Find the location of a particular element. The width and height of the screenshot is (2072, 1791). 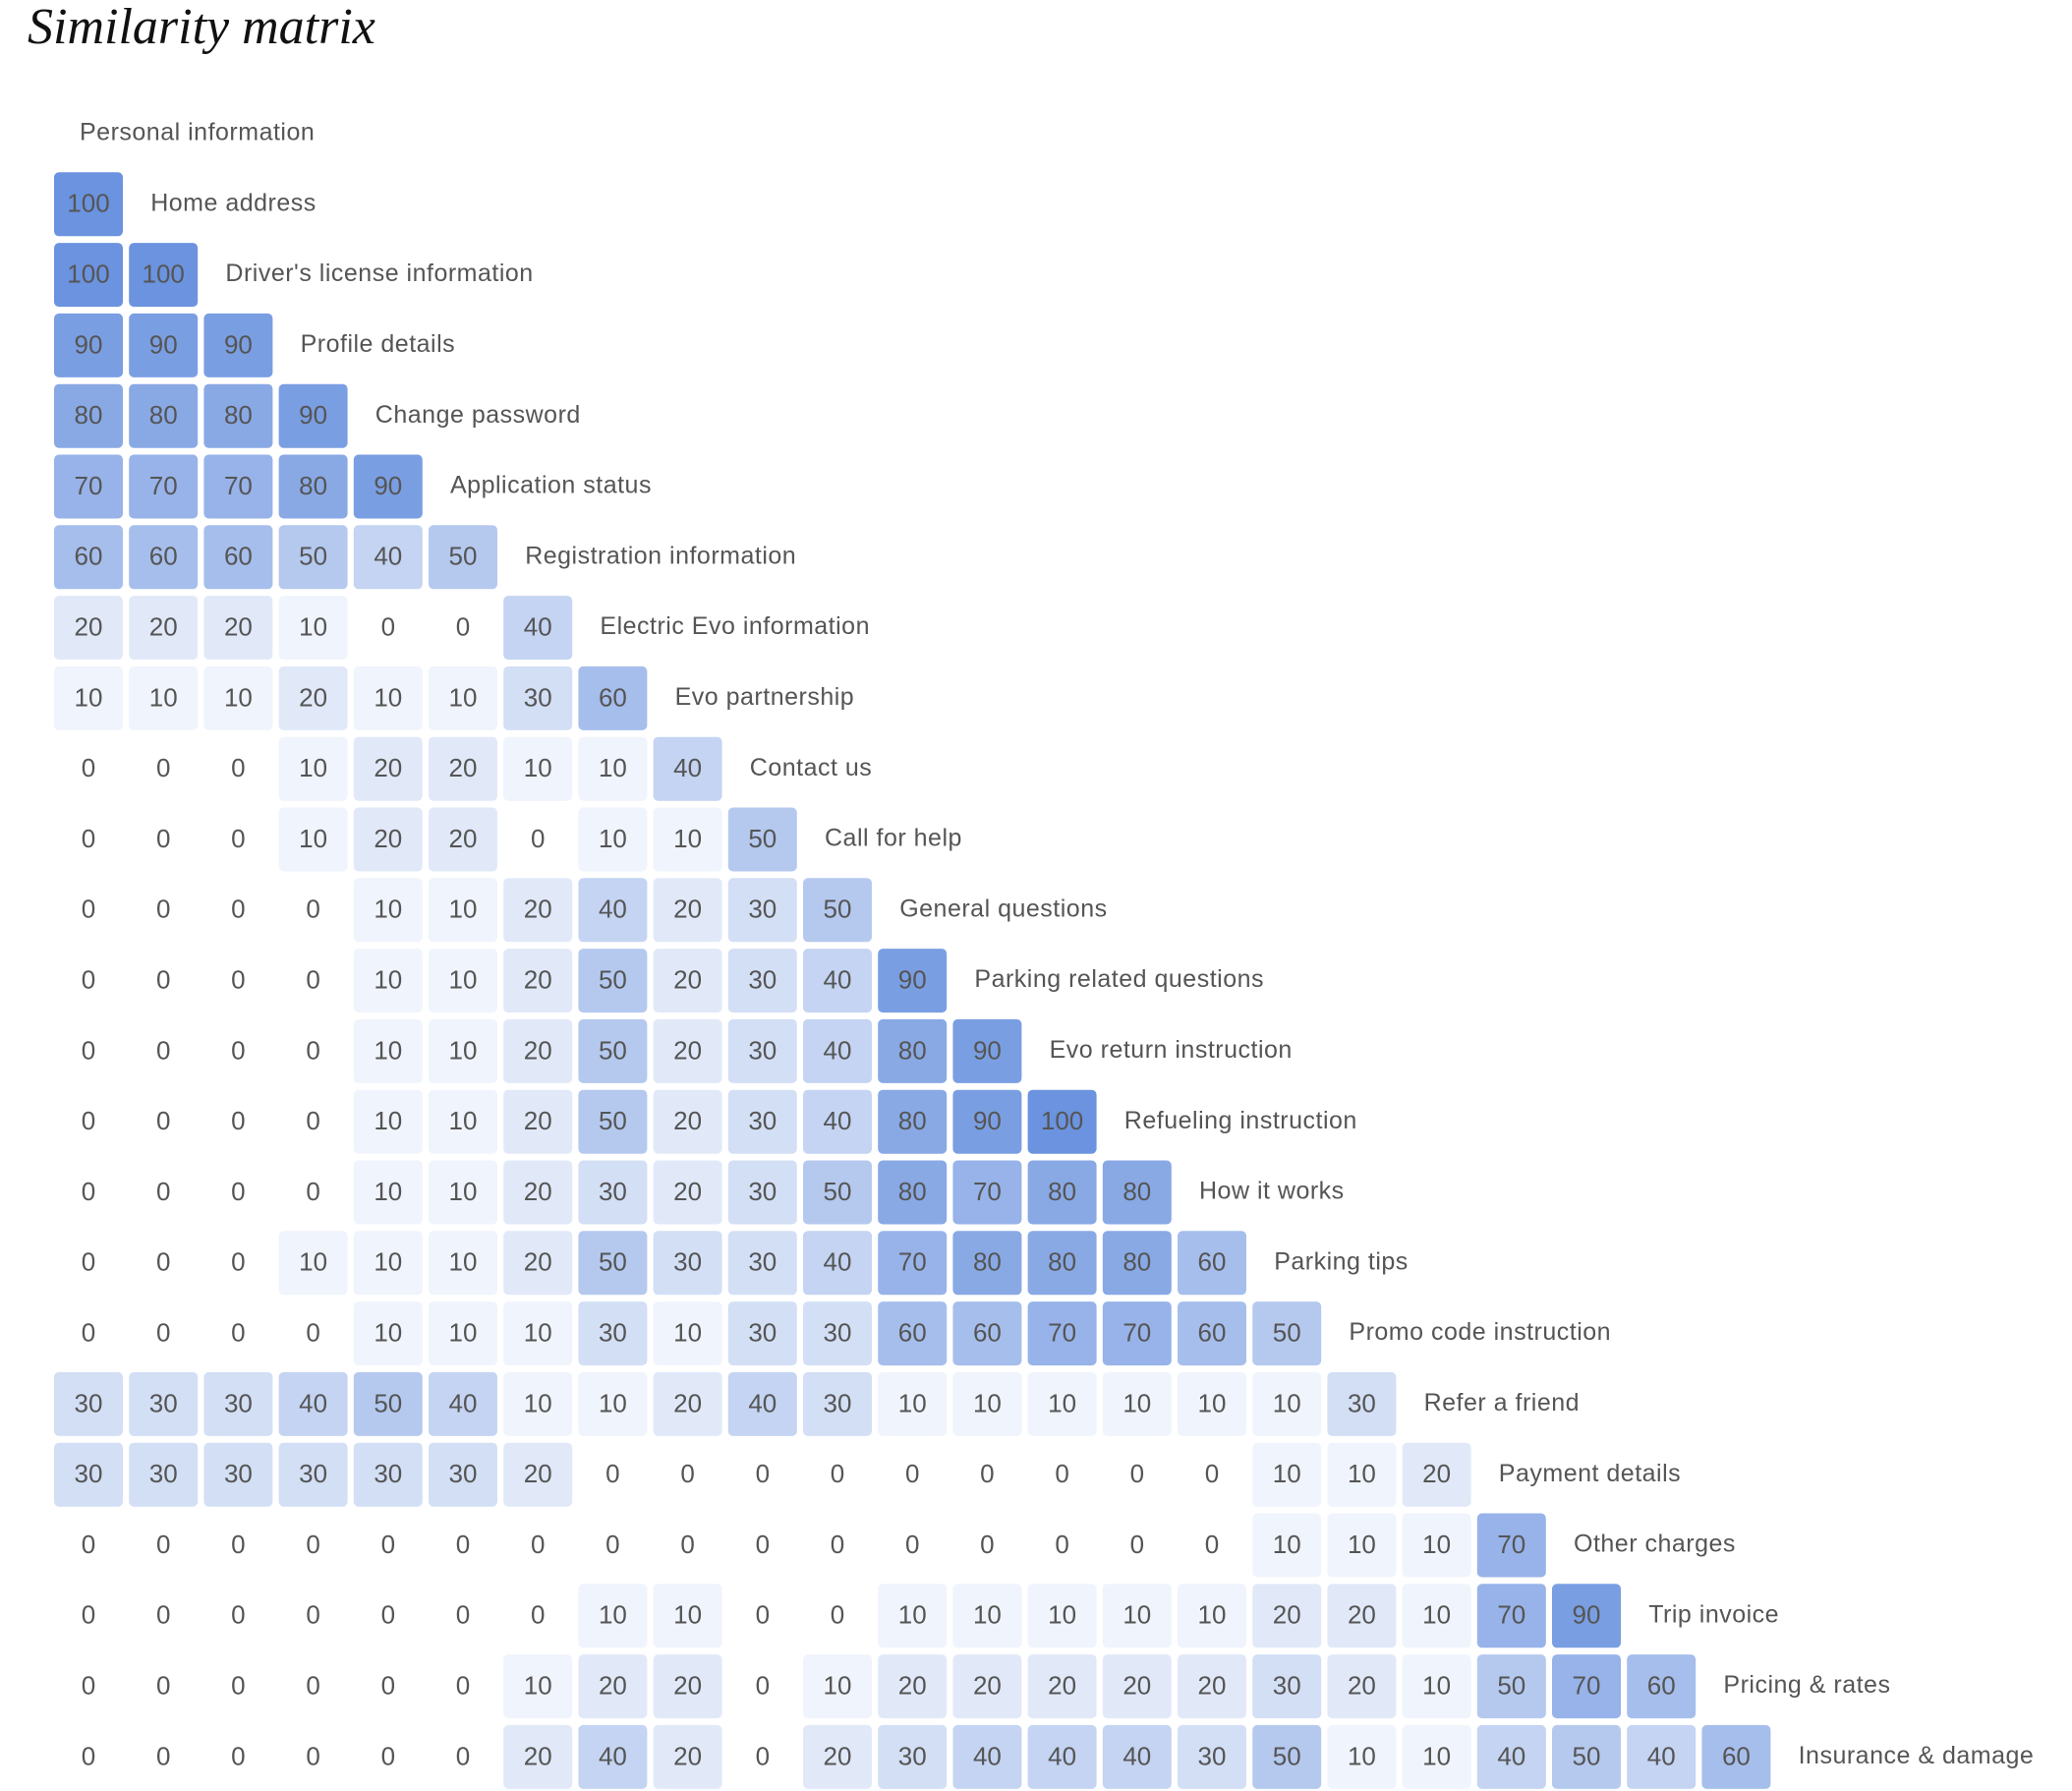

cell-value: 60 is located at coordinates (238, 556).